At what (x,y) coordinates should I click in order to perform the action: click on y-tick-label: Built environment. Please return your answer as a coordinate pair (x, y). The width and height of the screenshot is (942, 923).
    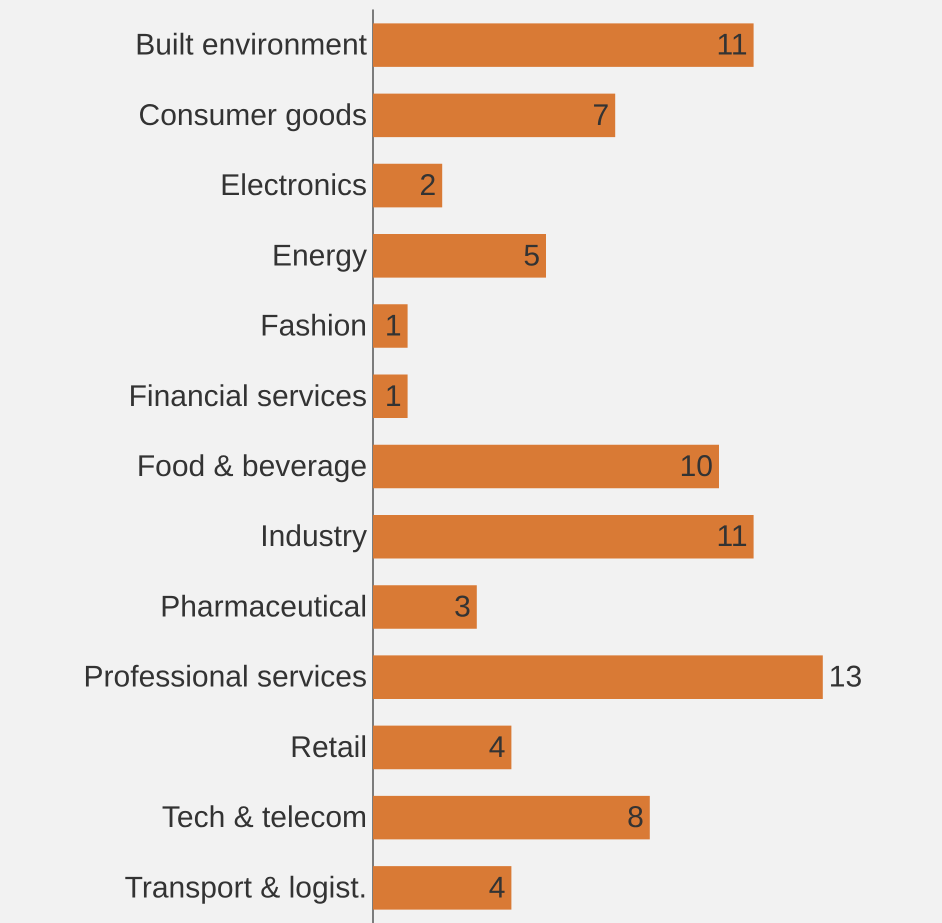
    Looking at the image, I should click on (251, 45).